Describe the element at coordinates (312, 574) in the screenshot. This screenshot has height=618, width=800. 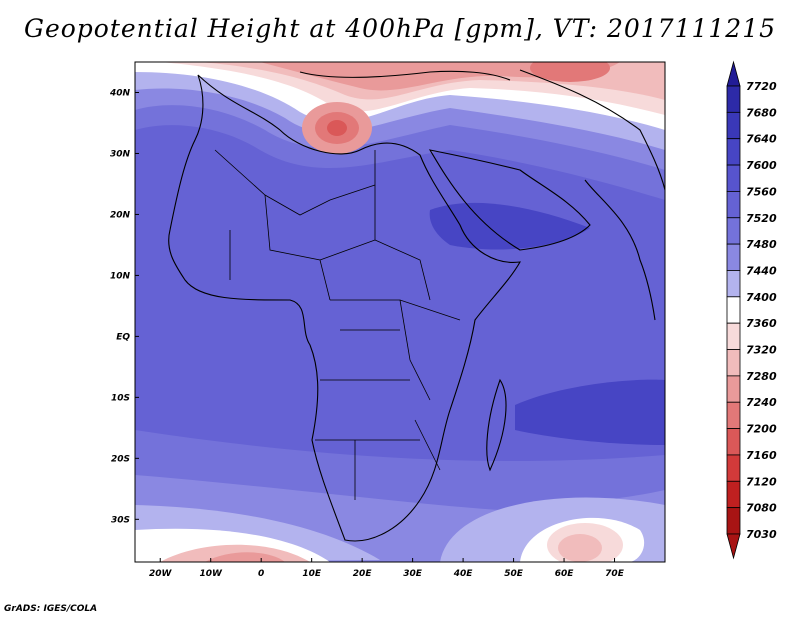
I see `lon-tick-label: 10E` at that location.